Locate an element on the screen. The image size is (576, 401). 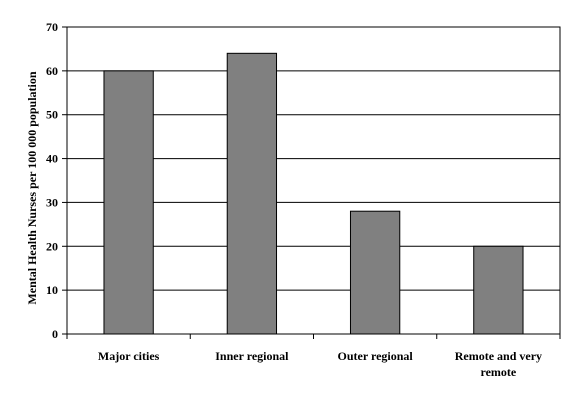
bar-inner-regional is located at coordinates (252, 193).